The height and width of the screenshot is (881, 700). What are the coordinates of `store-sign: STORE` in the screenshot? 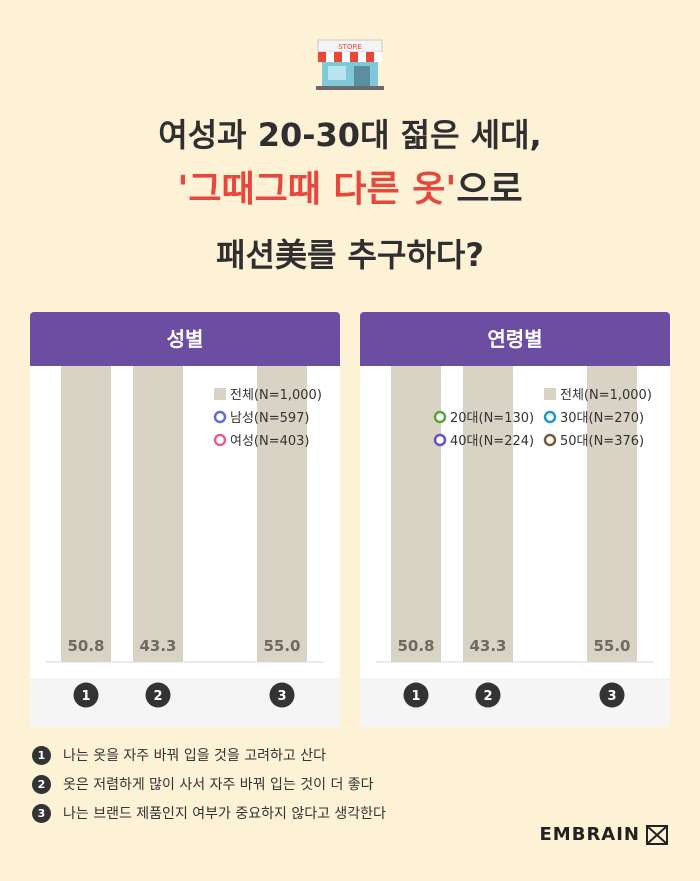 It's located at (350, 47).